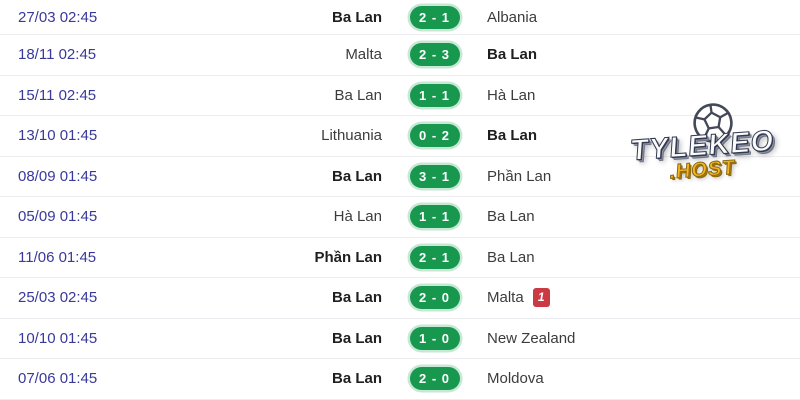 The image size is (800, 400). What do you see at coordinates (512, 17) in the screenshot?
I see `away-team-name: Albania` at bounding box center [512, 17].